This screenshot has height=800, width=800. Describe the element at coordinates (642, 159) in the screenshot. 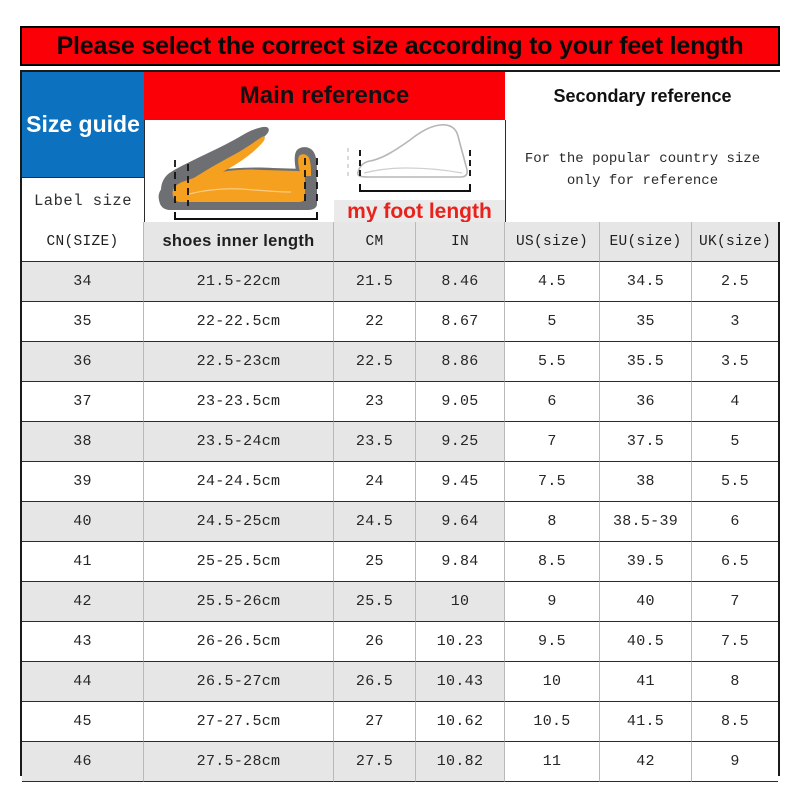

I see `secondary-note-line-1: For the popular country size` at that location.